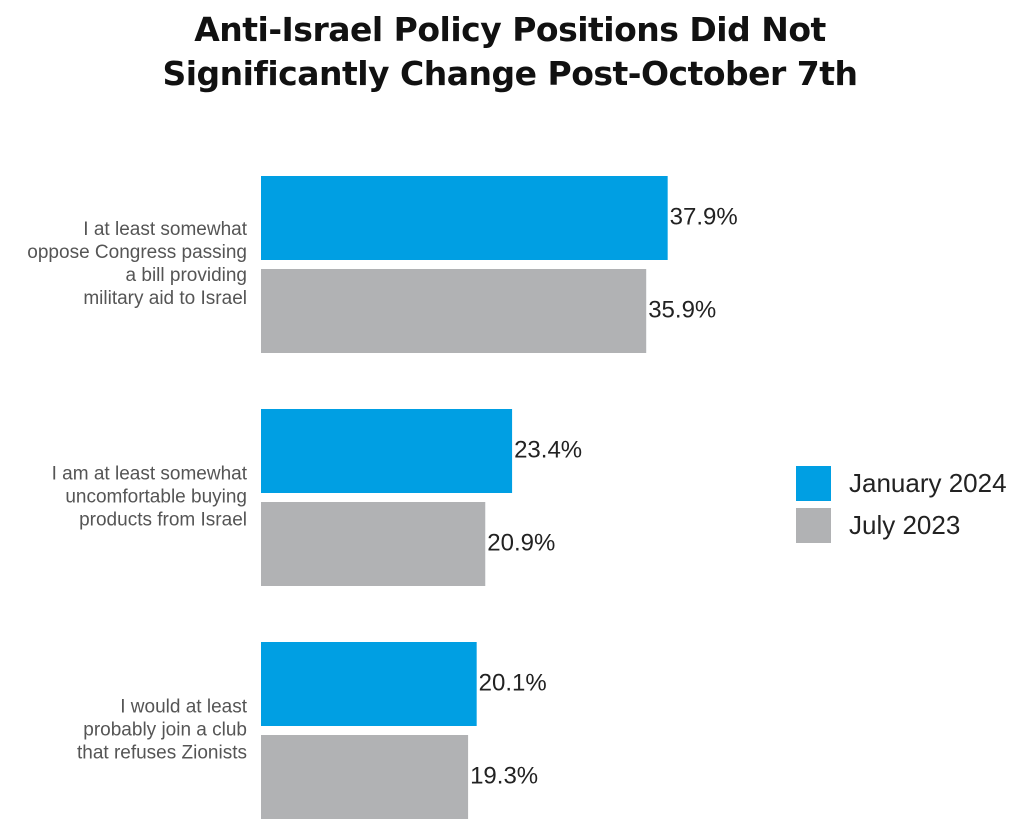 Image resolution: width=1020 pixels, height=832 pixels. I want to click on category-label-2-line-3: products from Israel, so click(163, 520).